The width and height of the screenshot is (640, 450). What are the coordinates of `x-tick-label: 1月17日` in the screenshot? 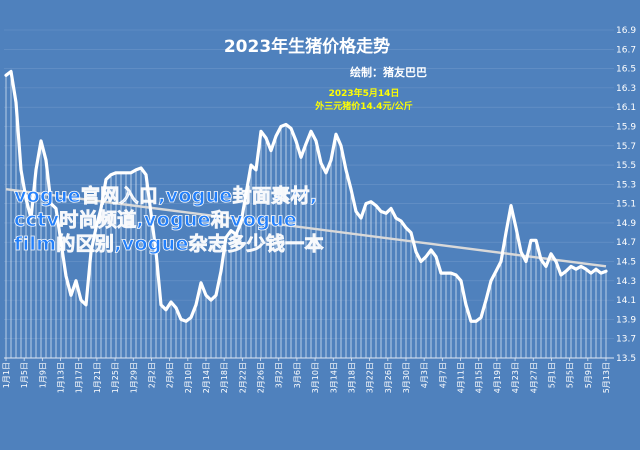 It's located at (79, 377).